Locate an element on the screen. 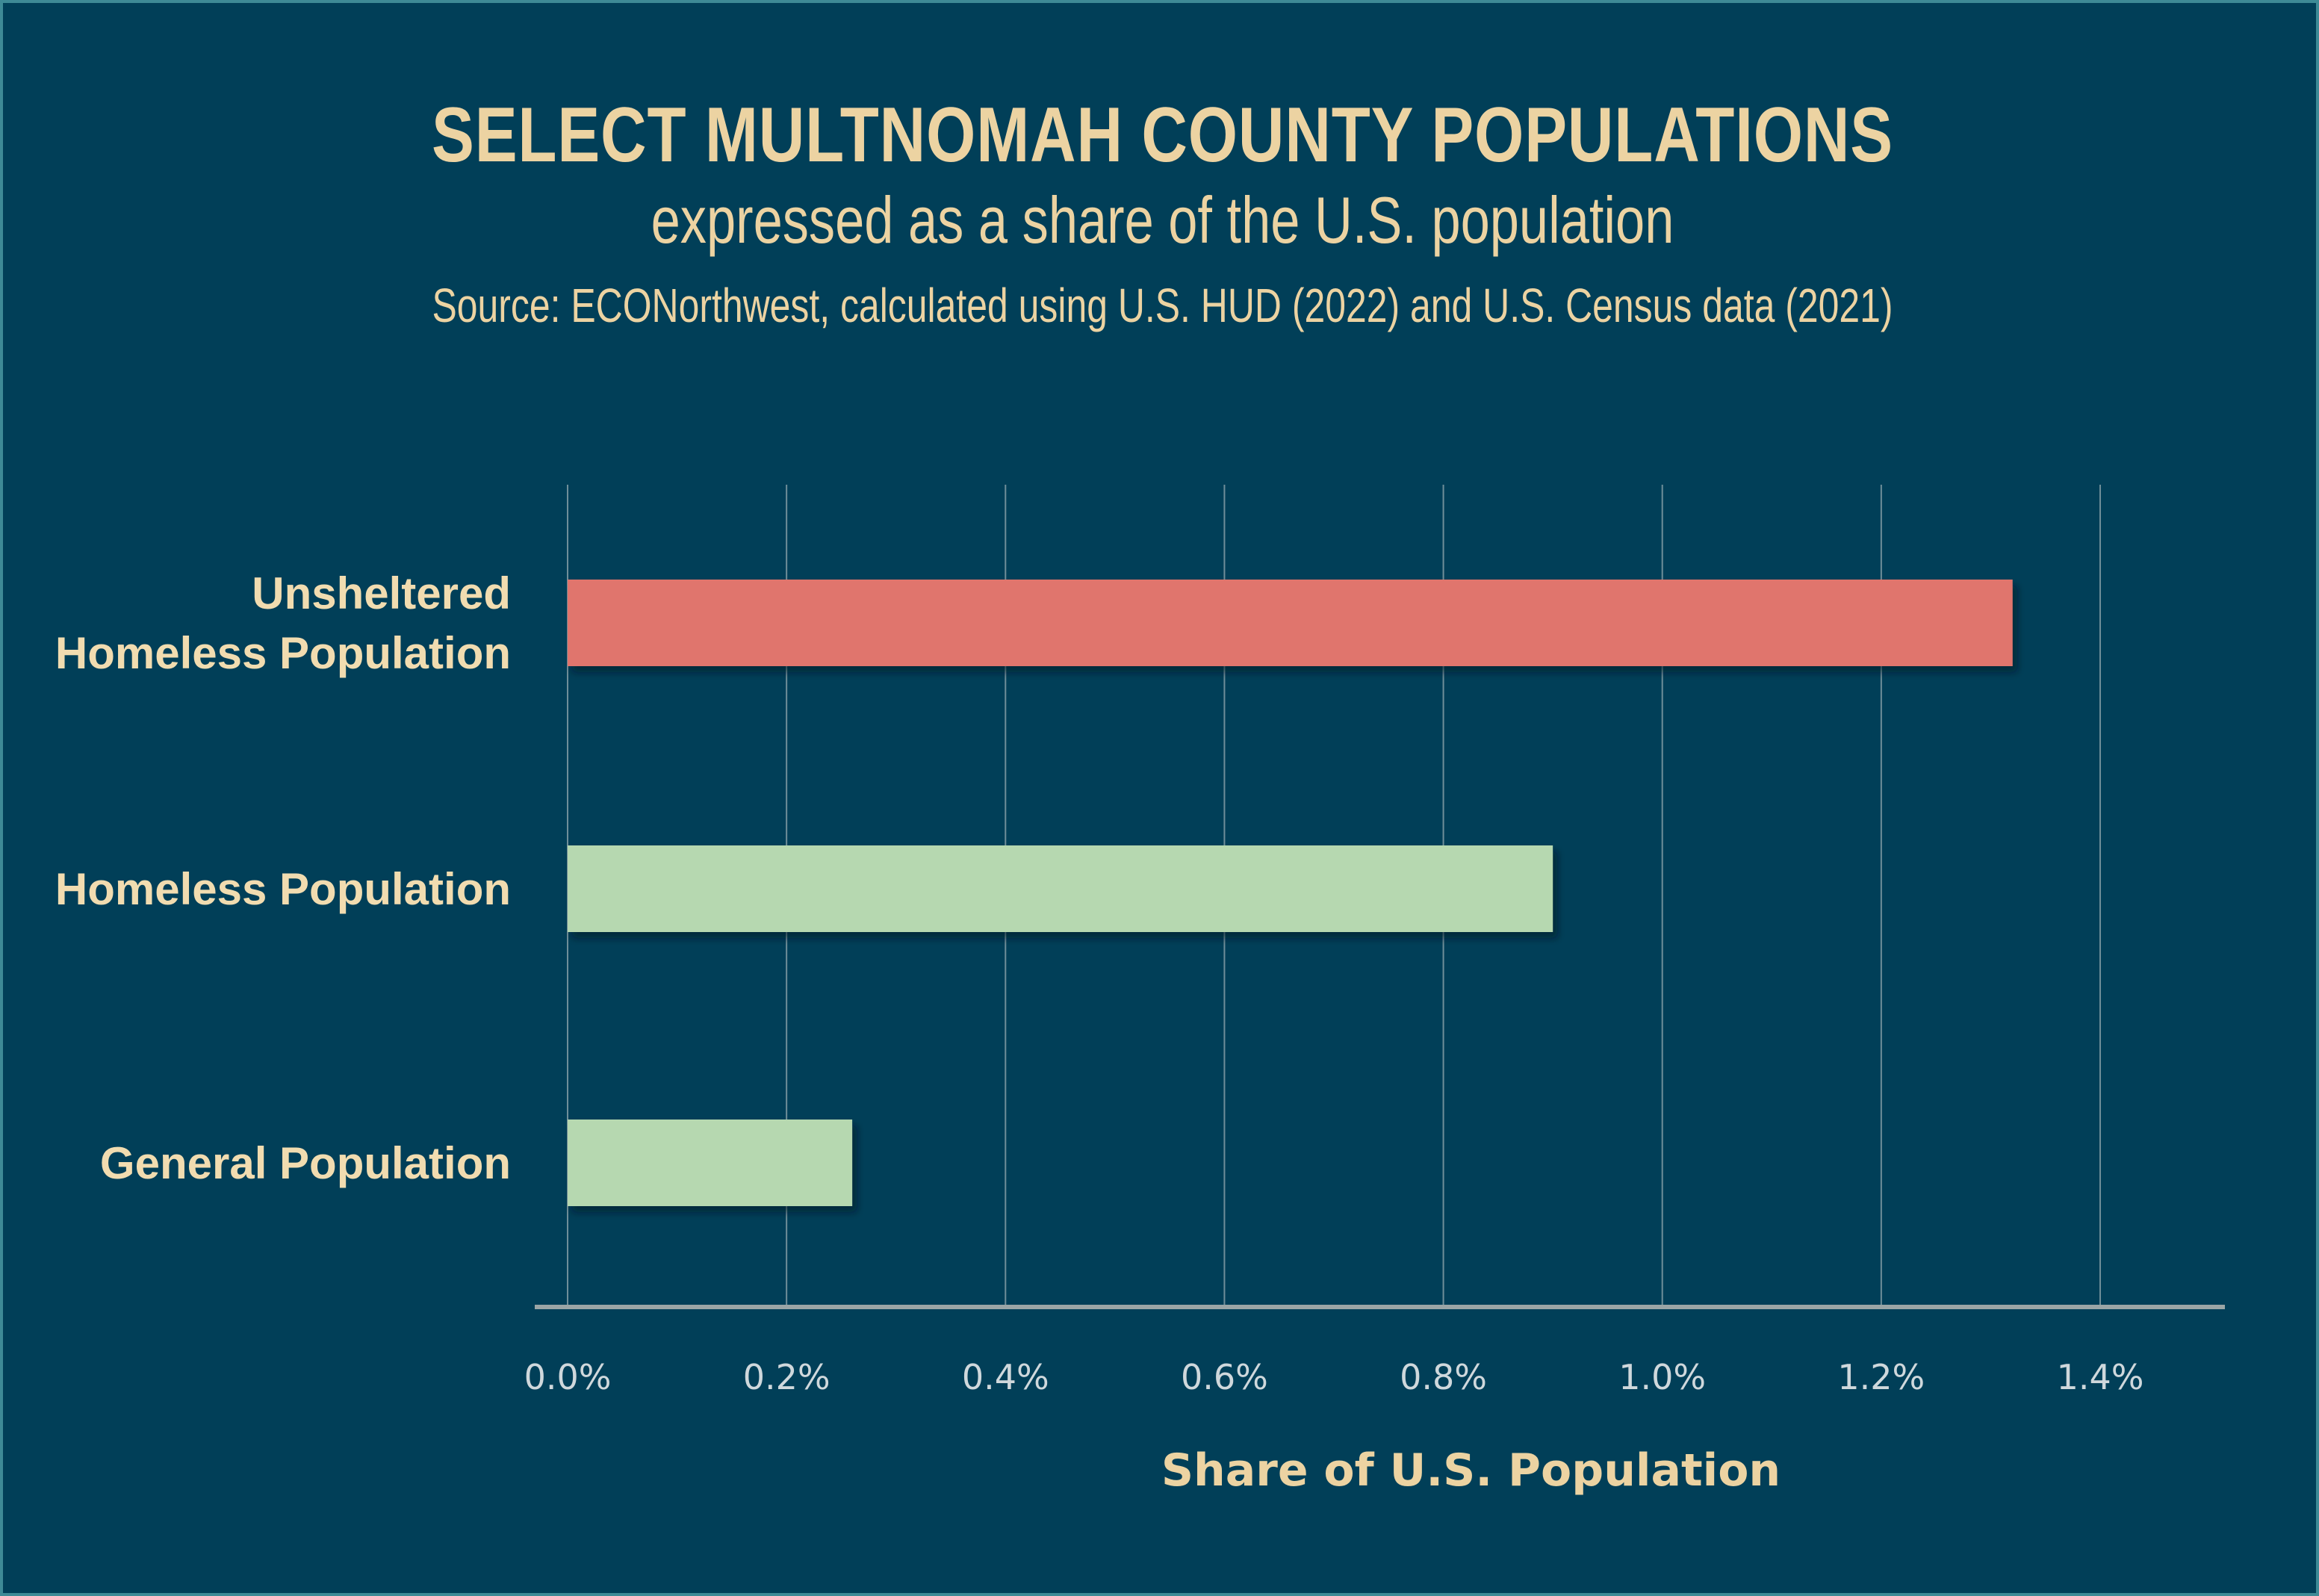  category-label: General Population is located at coordinates (305, 1163).